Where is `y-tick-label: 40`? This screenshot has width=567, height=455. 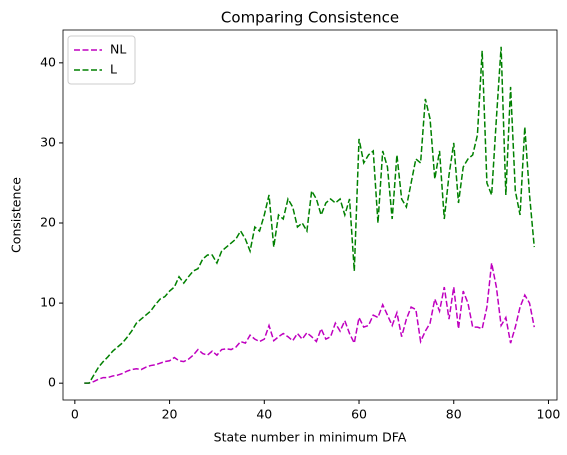
y-tick-label: 40 is located at coordinates (48, 61).